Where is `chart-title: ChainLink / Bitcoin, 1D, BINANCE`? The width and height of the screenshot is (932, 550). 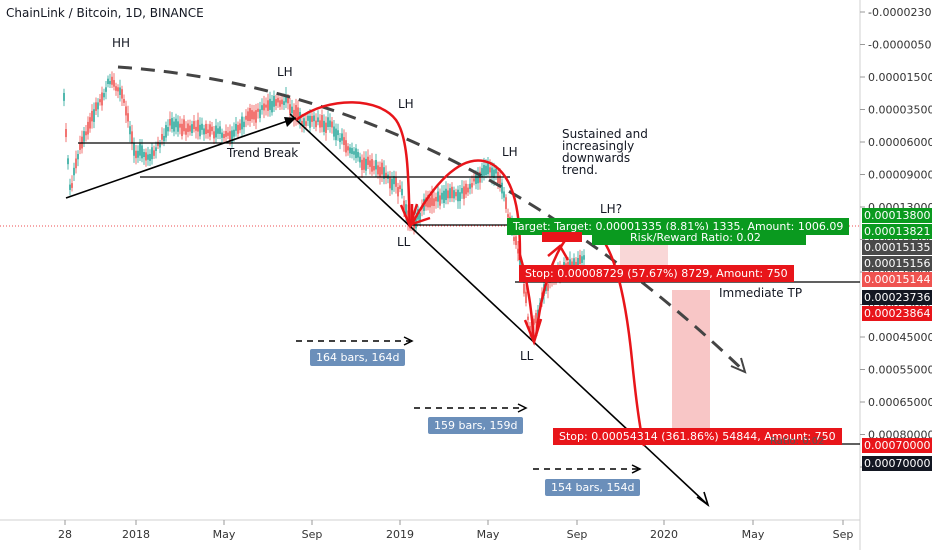 chart-title: ChainLink / Bitcoin, 1D, BINANCE is located at coordinates (105, 13).